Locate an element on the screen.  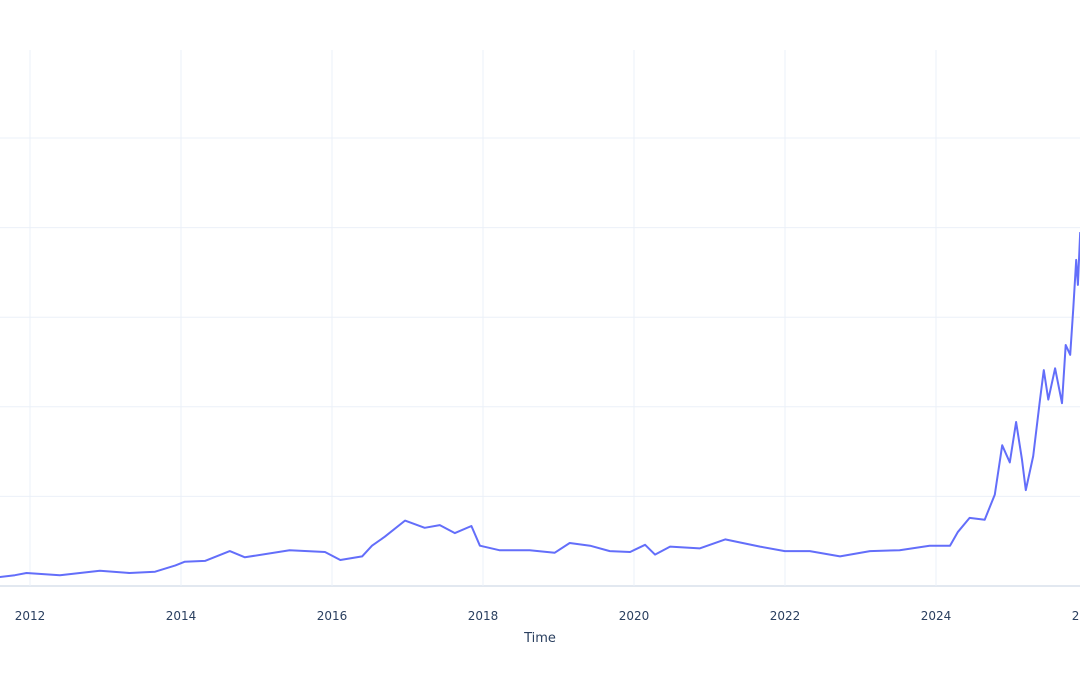
x-tick-label: 2020 is located at coordinates (634, 616).